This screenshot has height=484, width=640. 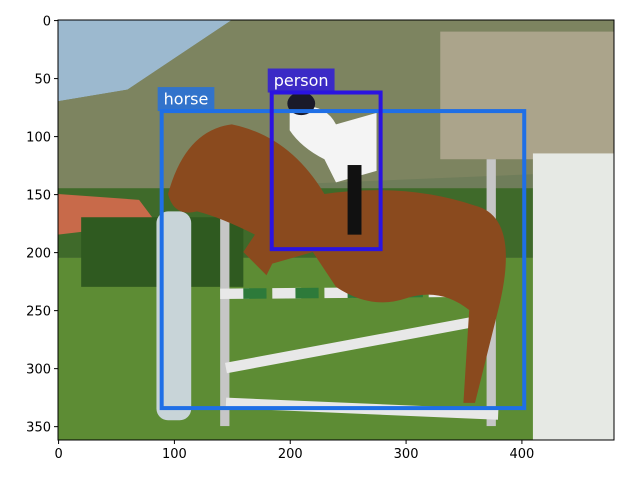 What do you see at coordinates (406, 454) in the screenshot?
I see `x-tick-label: 300` at bounding box center [406, 454].